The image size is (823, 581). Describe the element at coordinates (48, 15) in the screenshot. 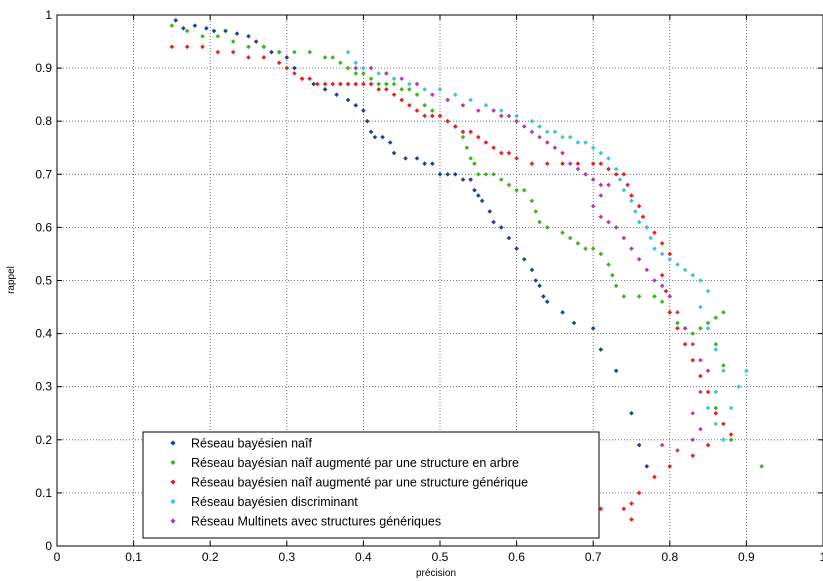

I see `y-tick-label: 1` at that location.